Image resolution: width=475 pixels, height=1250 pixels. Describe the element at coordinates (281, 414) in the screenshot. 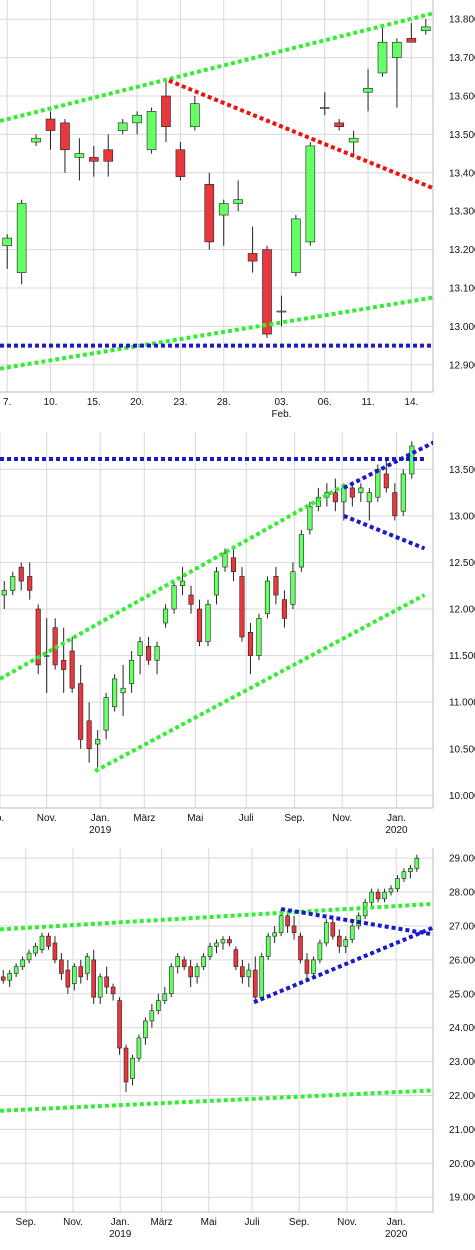

I see `x-sublabel: Feb.` at that location.